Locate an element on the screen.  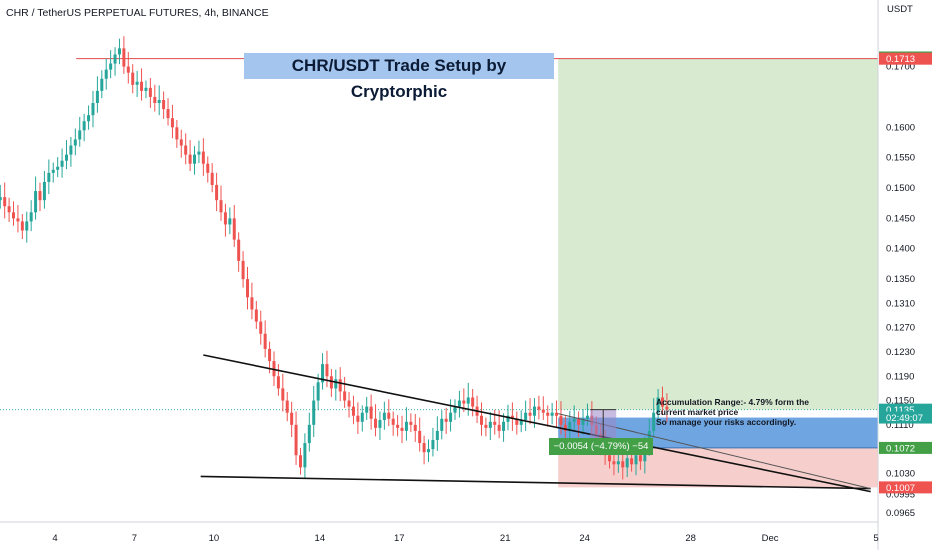
chart-title-box: CHR/USDT Trade Setup by Cryptorphic is located at coordinates (399, 77).